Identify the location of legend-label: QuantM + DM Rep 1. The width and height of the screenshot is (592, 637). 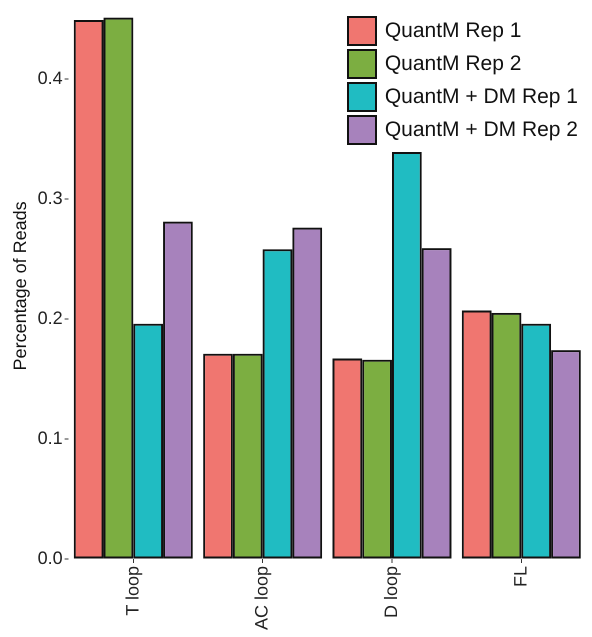
(481, 96).